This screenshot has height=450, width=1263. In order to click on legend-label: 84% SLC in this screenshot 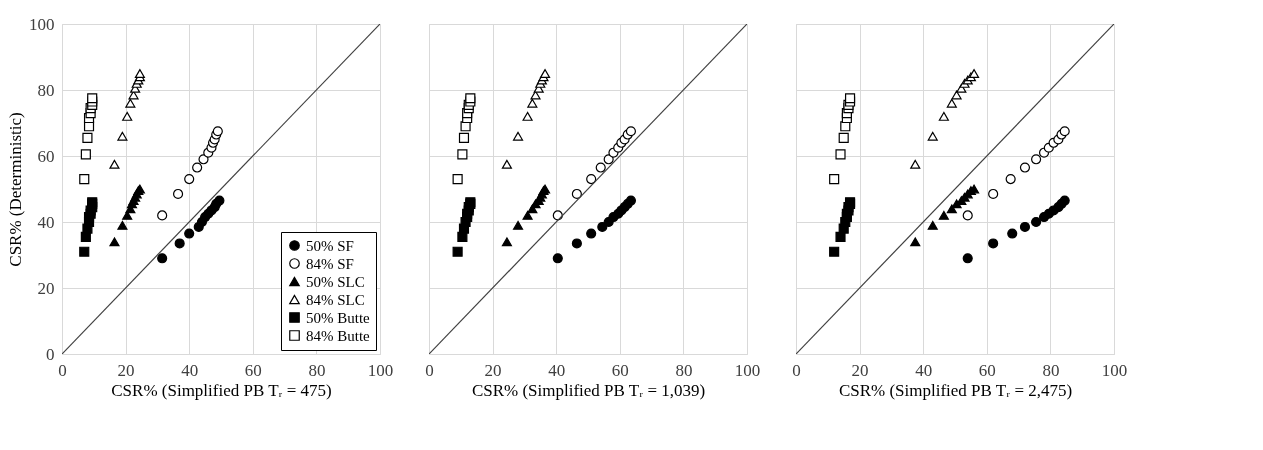, I will do `click(335, 299)`.